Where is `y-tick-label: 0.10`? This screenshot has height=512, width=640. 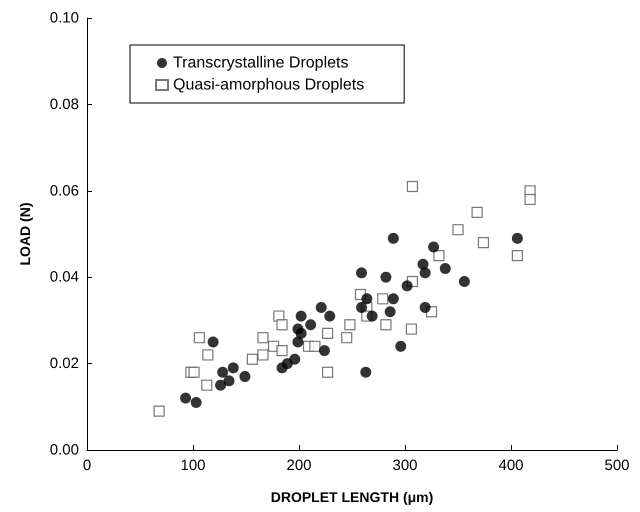
y-tick-label: 0.10 is located at coordinates (64, 18).